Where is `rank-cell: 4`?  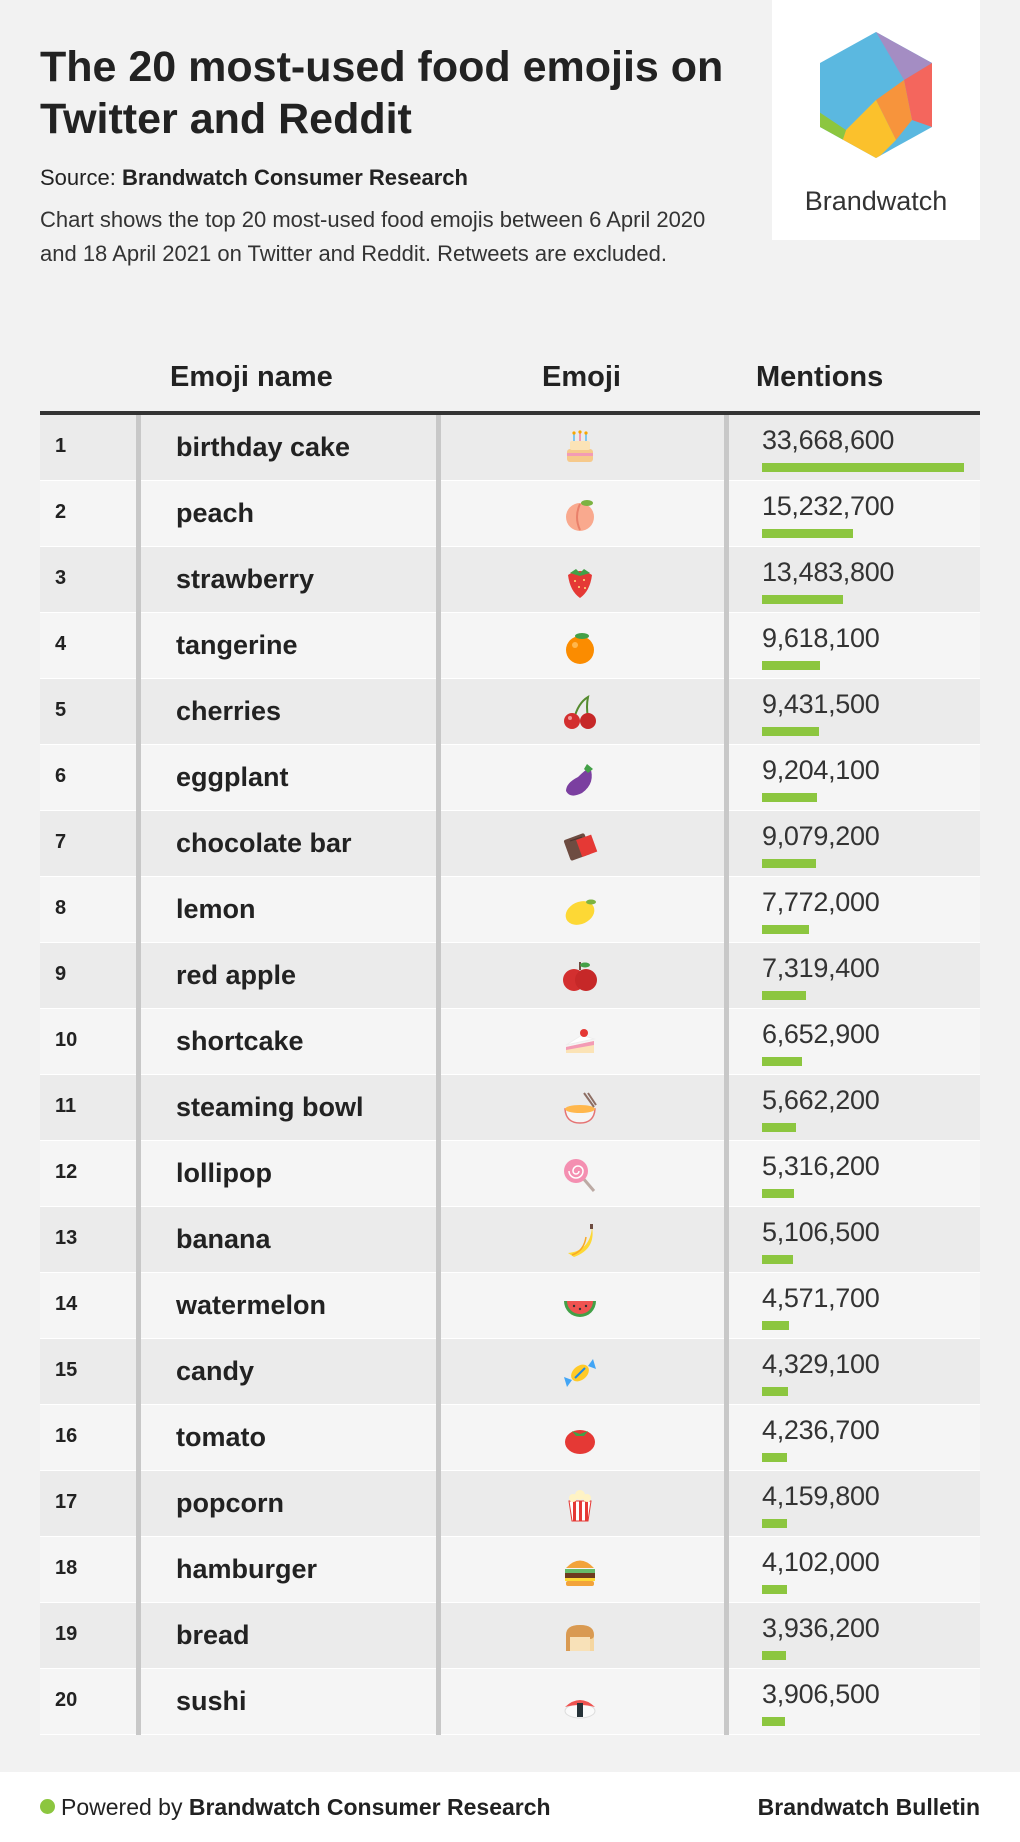
rank-cell: 4 is located at coordinates (61, 644).